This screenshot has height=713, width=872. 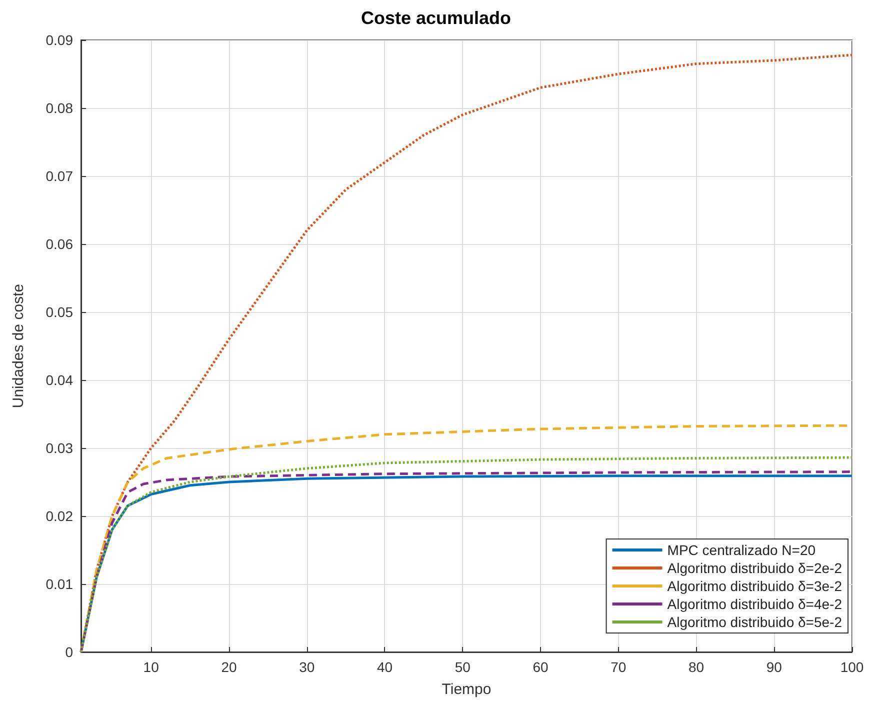 What do you see at coordinates (60, 108) in the screenshot?
I see `y-tick-label: 0.08` at bounding box center [60, 108].